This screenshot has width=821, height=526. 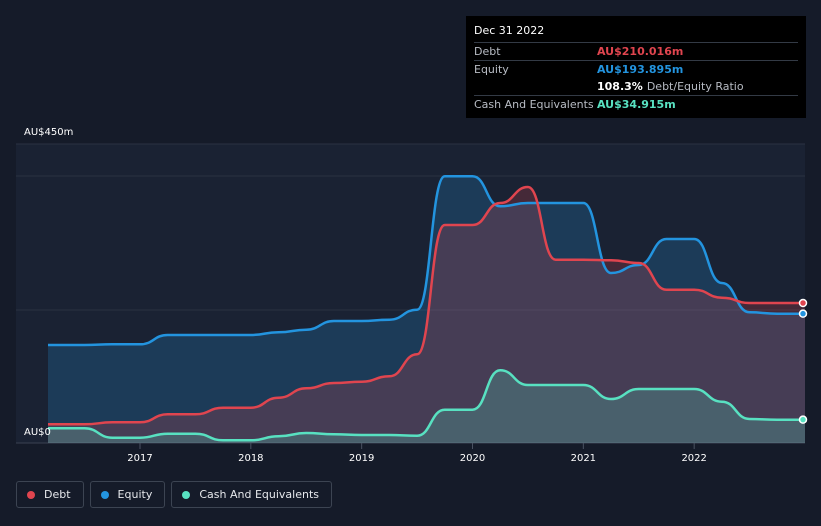 What do you see at coordinates (695, 86) in the screenshot?
I see `tooltip-ratio-label: Debt/Equity Ratio` at bounding box center [695, 86].